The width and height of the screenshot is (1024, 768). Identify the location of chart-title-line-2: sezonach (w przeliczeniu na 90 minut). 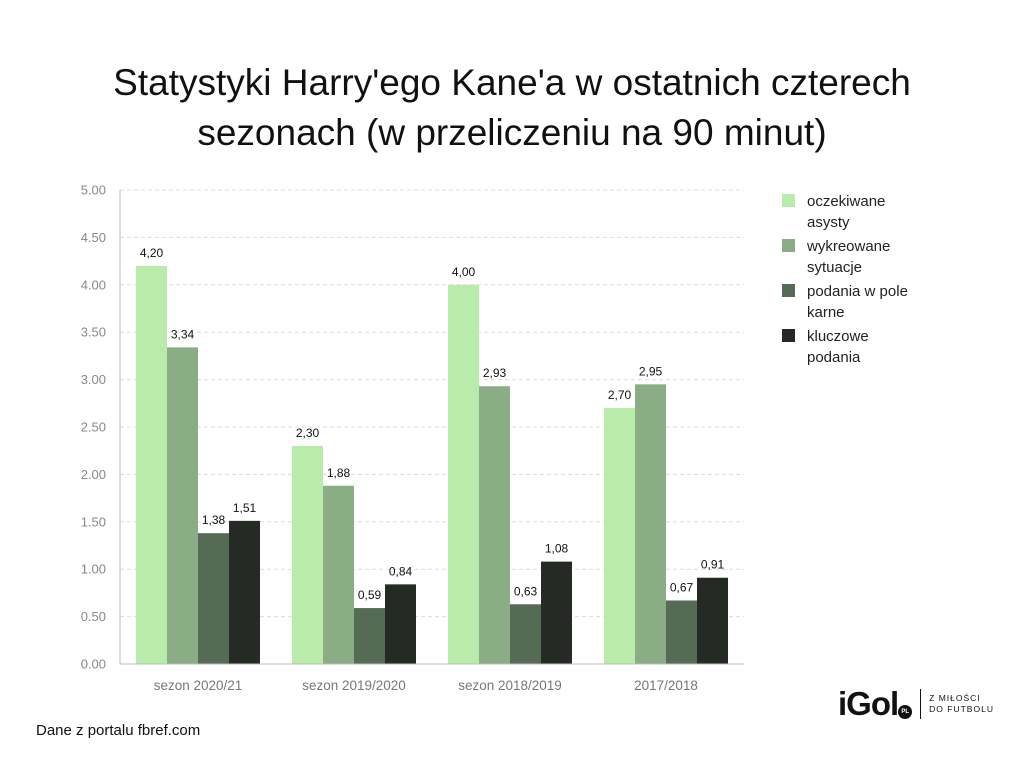
(512, 132).